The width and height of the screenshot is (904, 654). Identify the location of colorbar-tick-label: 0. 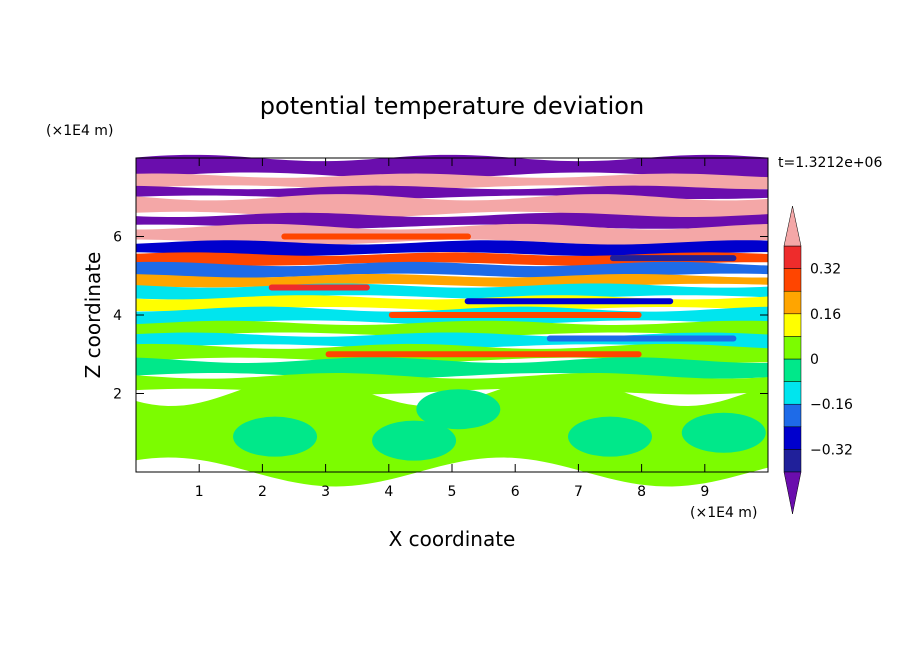
(814, 360).